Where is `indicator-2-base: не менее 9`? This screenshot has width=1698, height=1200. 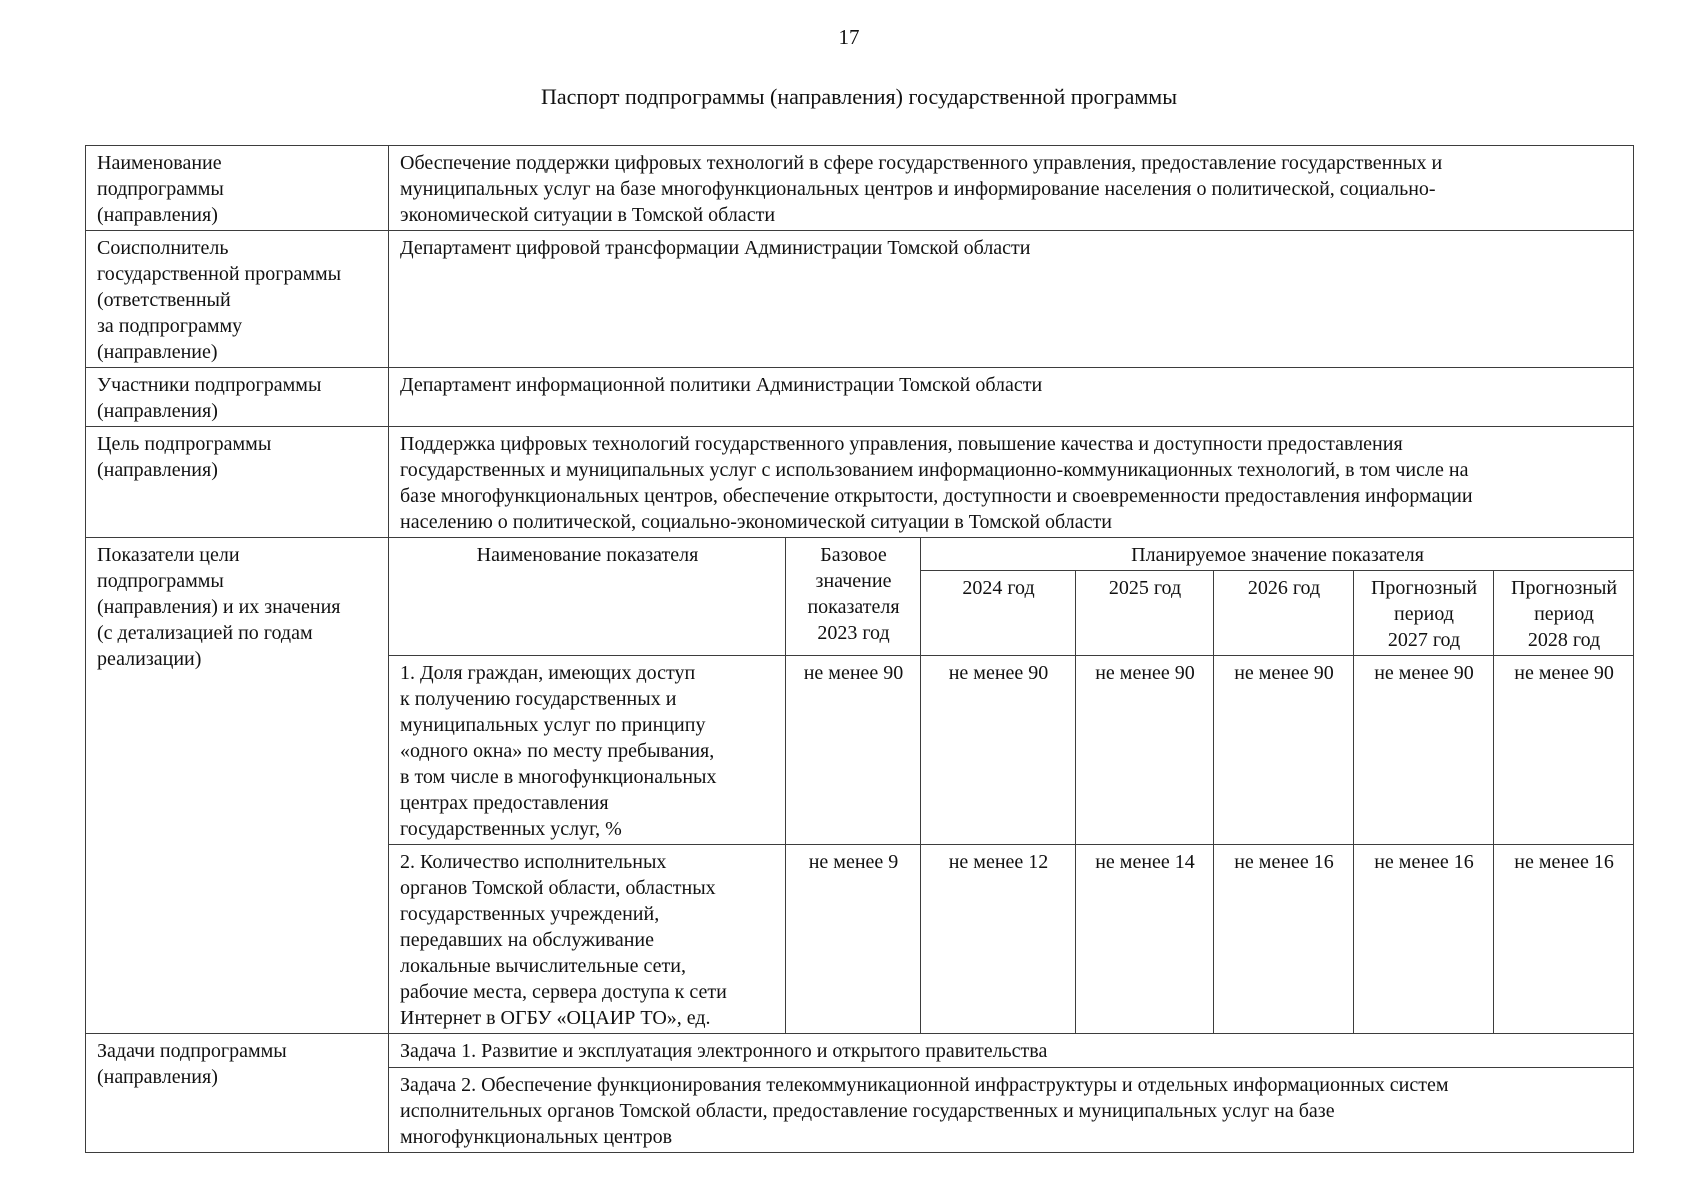 indicator-2-base: не менее 9 is located at coordinates (853, 939).